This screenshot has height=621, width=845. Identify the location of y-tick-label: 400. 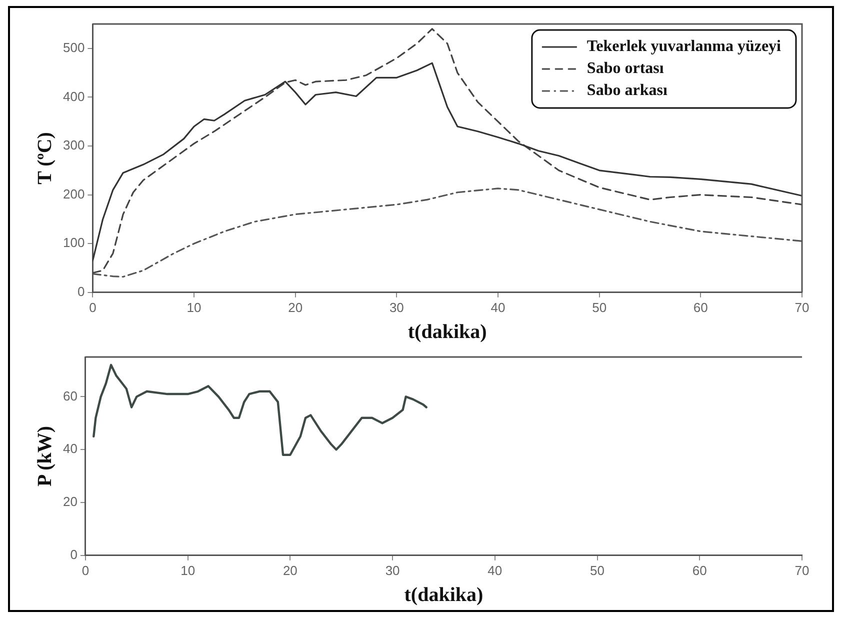
(73, 96).